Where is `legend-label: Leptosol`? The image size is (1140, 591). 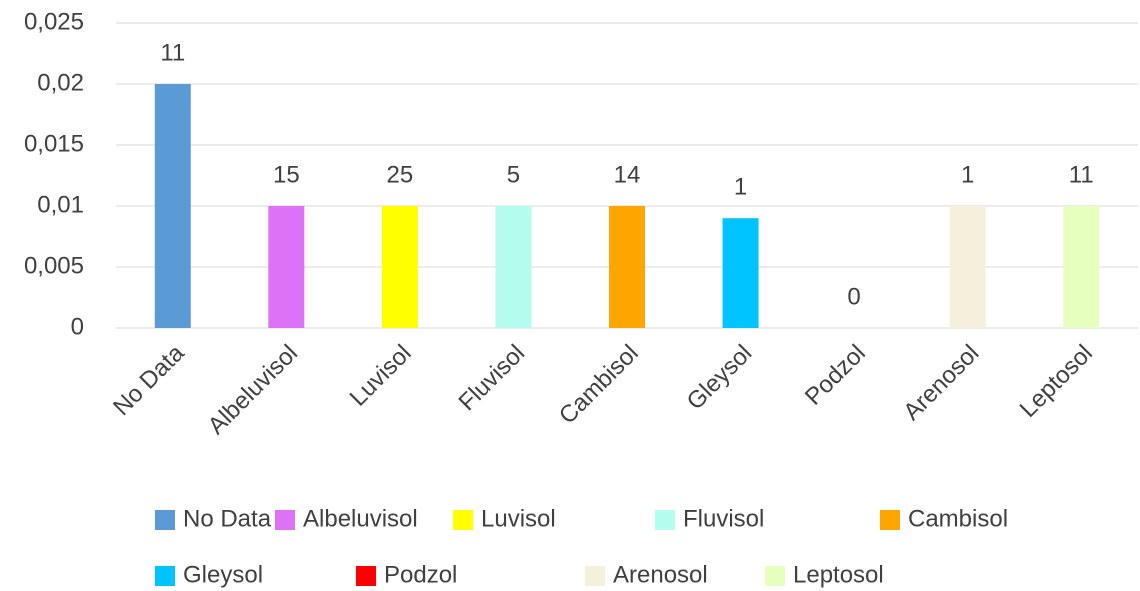
legend-label: Leptosol is located at coordinates (838, 574).